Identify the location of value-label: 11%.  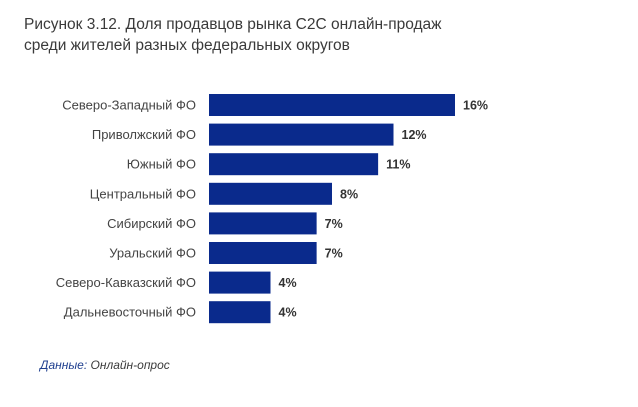
(398, 165).